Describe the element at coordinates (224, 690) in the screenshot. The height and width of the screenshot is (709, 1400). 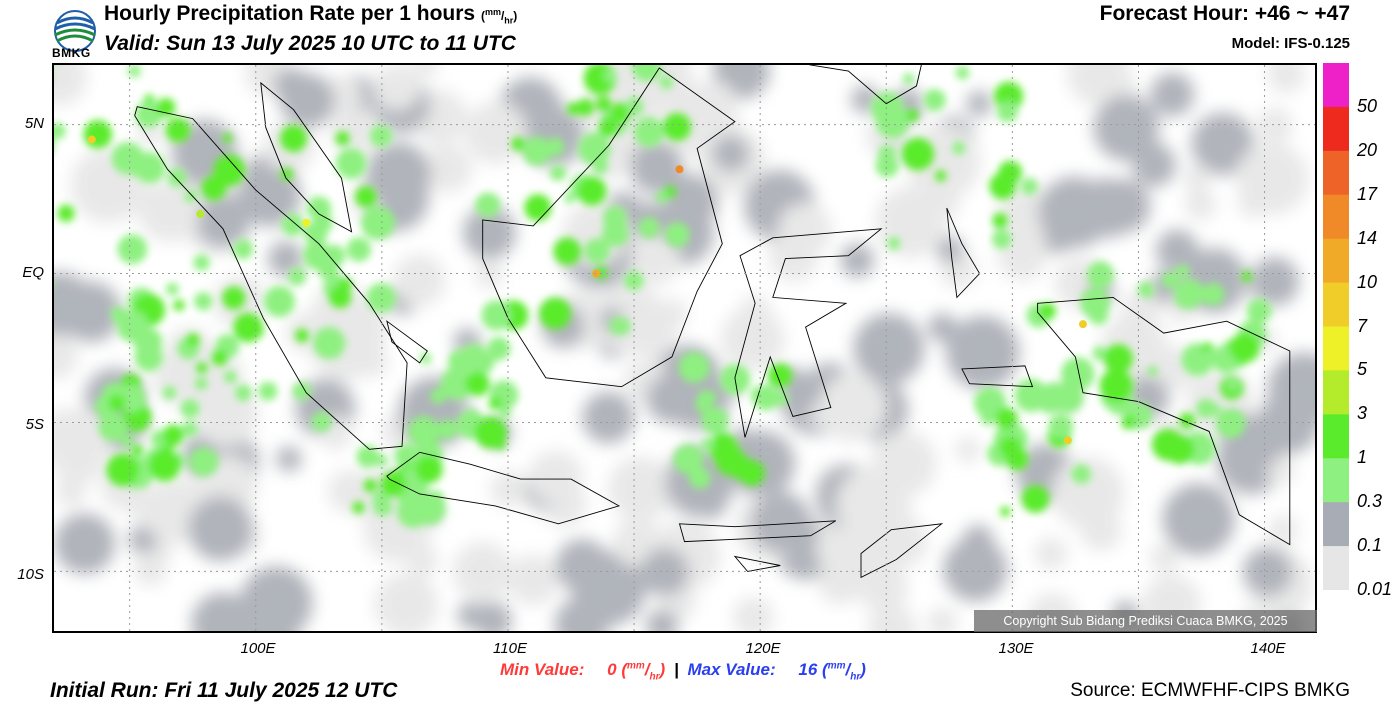
I see `initial-run: Initial Run: Fri 11 July 2025 12 UTC` at that location.